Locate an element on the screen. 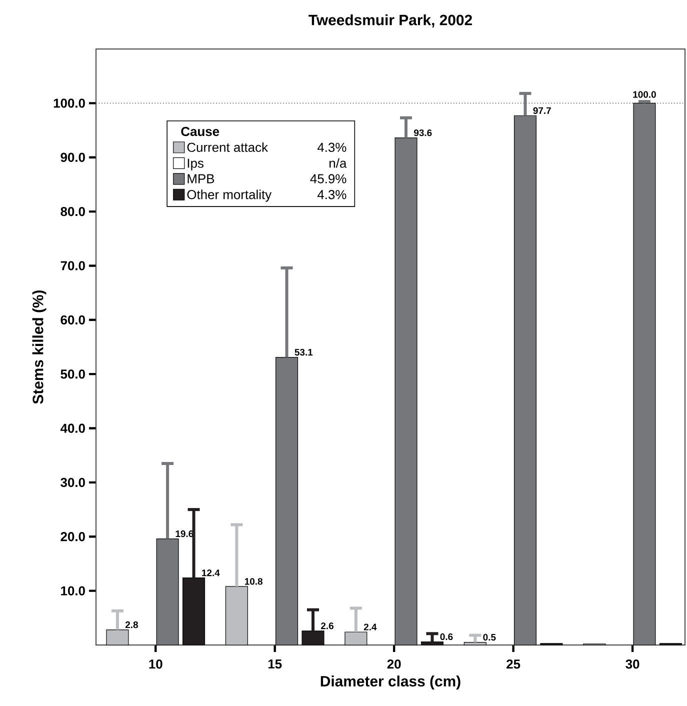  data-label: 0.6 is located at coordinates (446, 636).